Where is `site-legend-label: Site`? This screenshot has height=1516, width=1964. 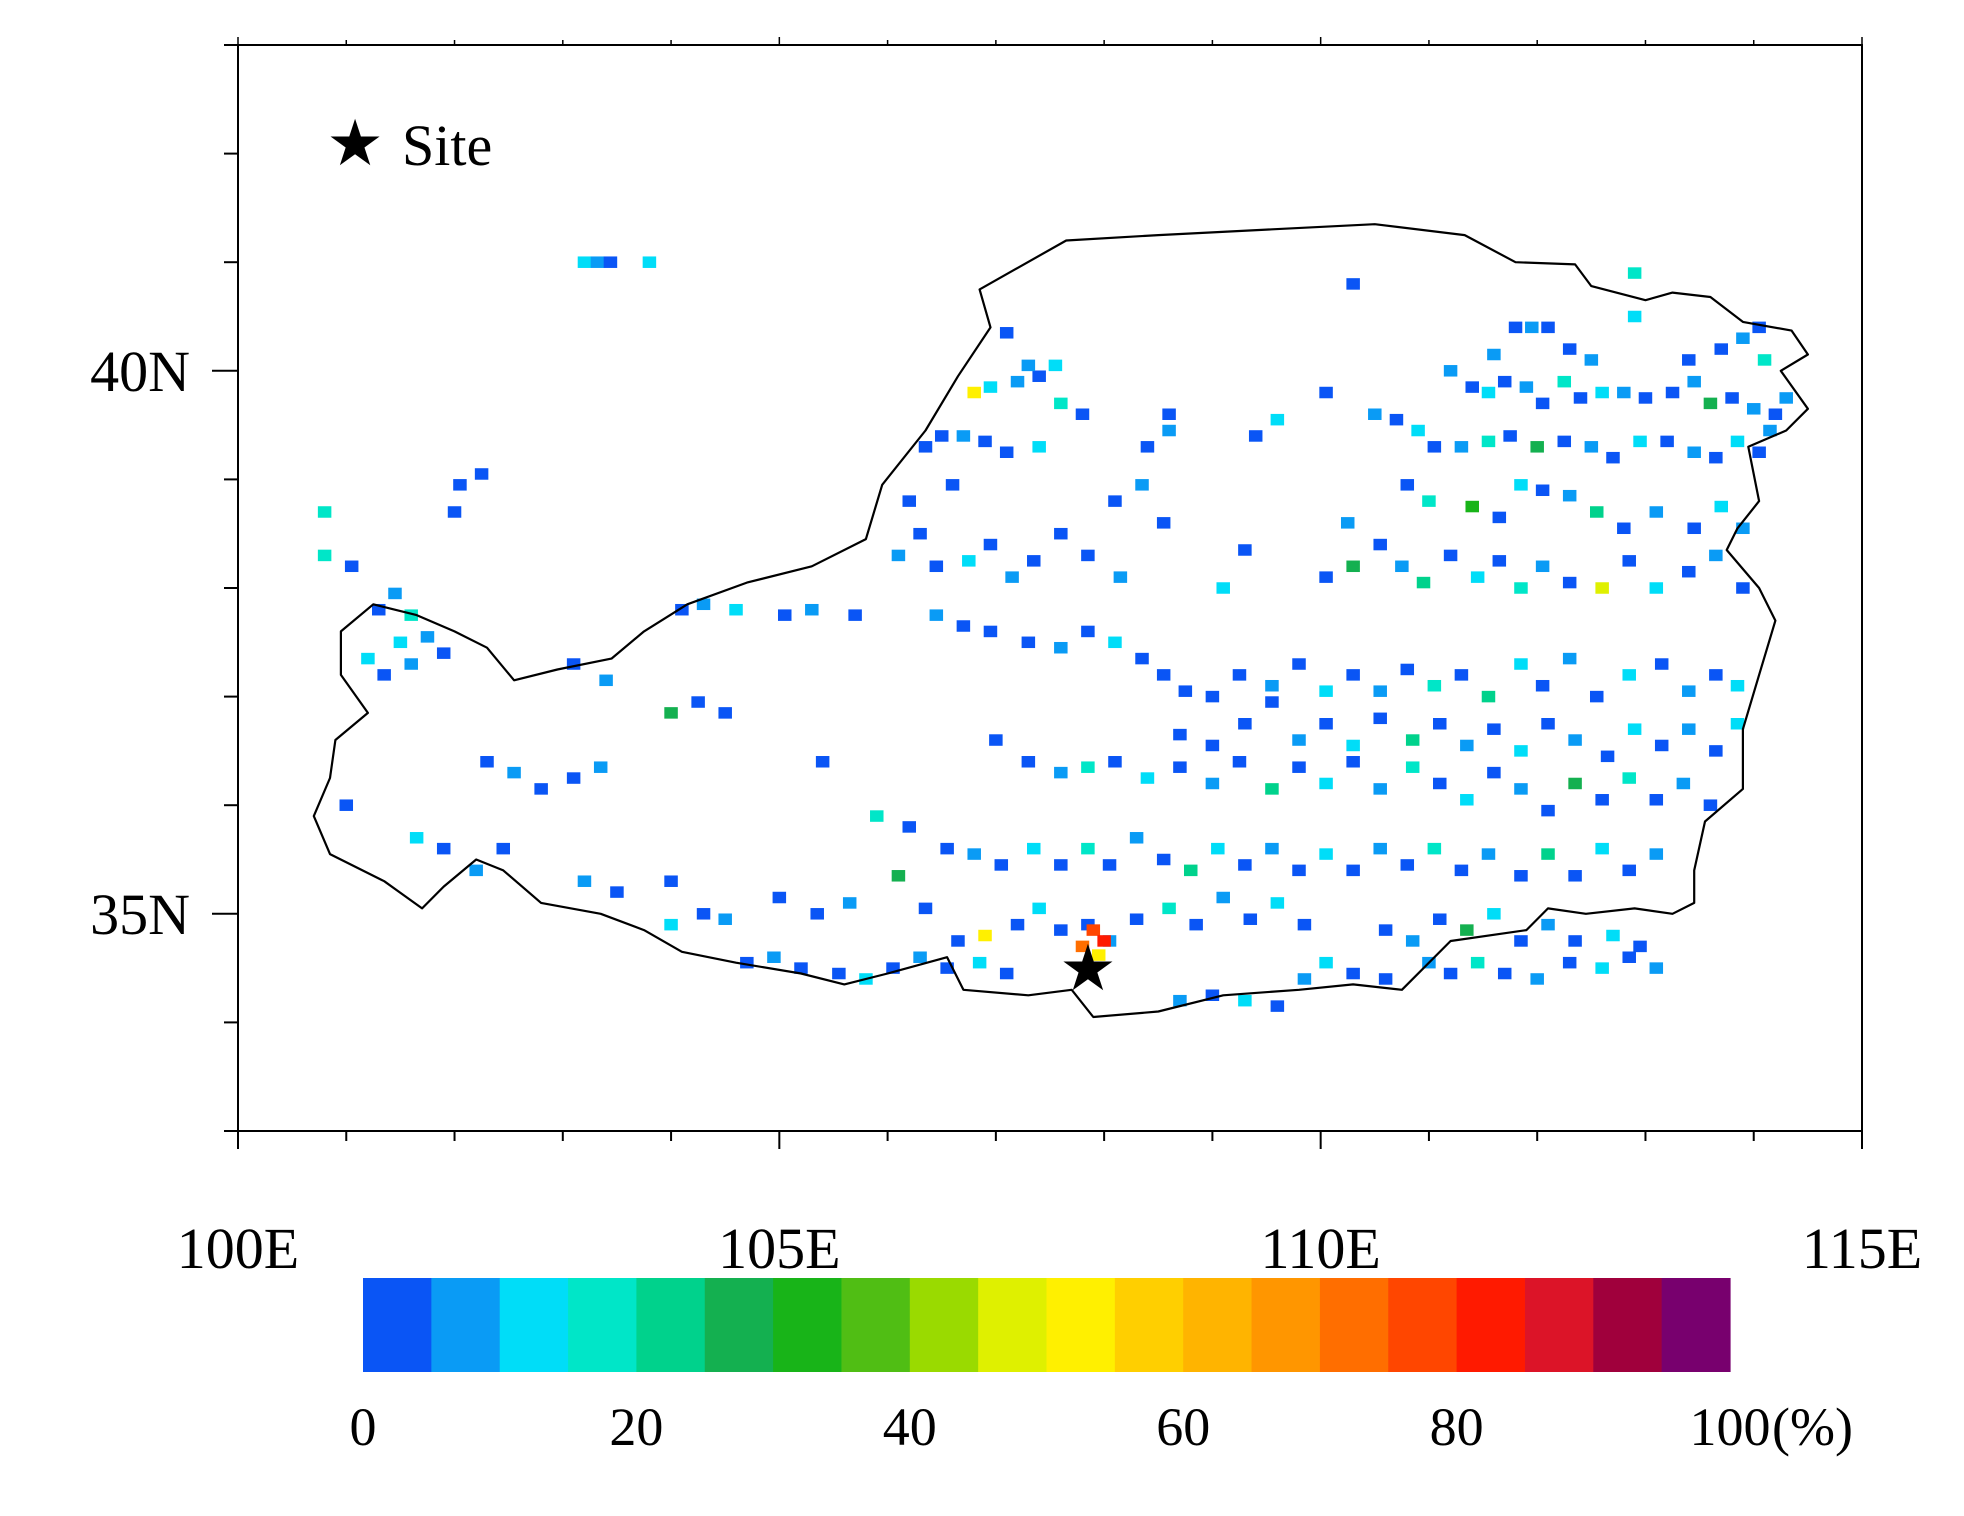 site-legend-label: Site is located at coordinates (447, 145).